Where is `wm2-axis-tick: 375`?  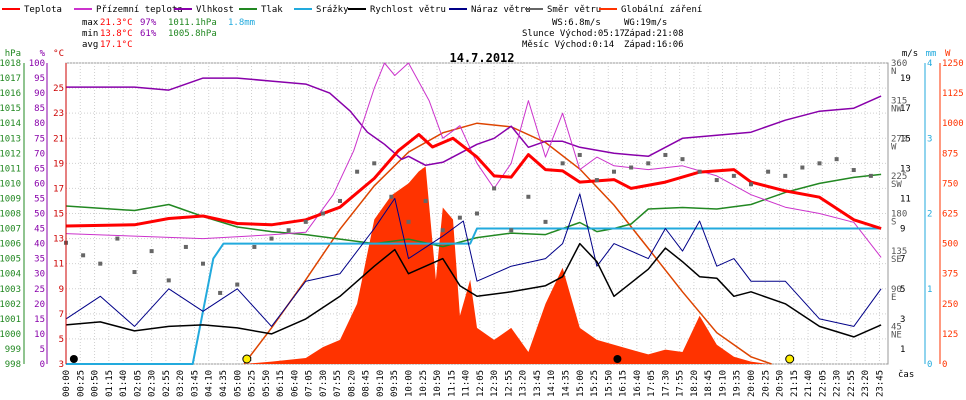 wm2-axis-tick: 375 is located at coordinates (950, 275).